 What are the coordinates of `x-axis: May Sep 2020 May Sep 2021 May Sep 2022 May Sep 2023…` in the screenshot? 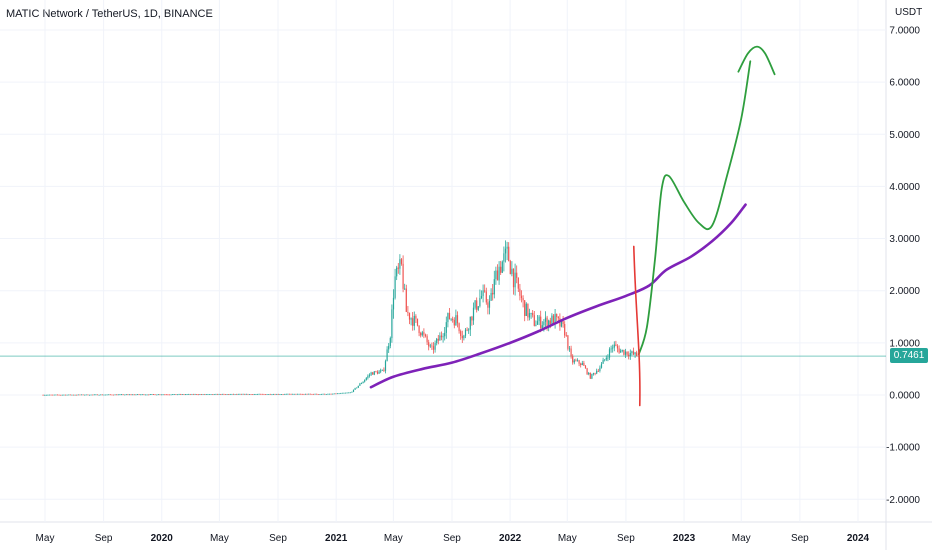 It's located at (453, 538).